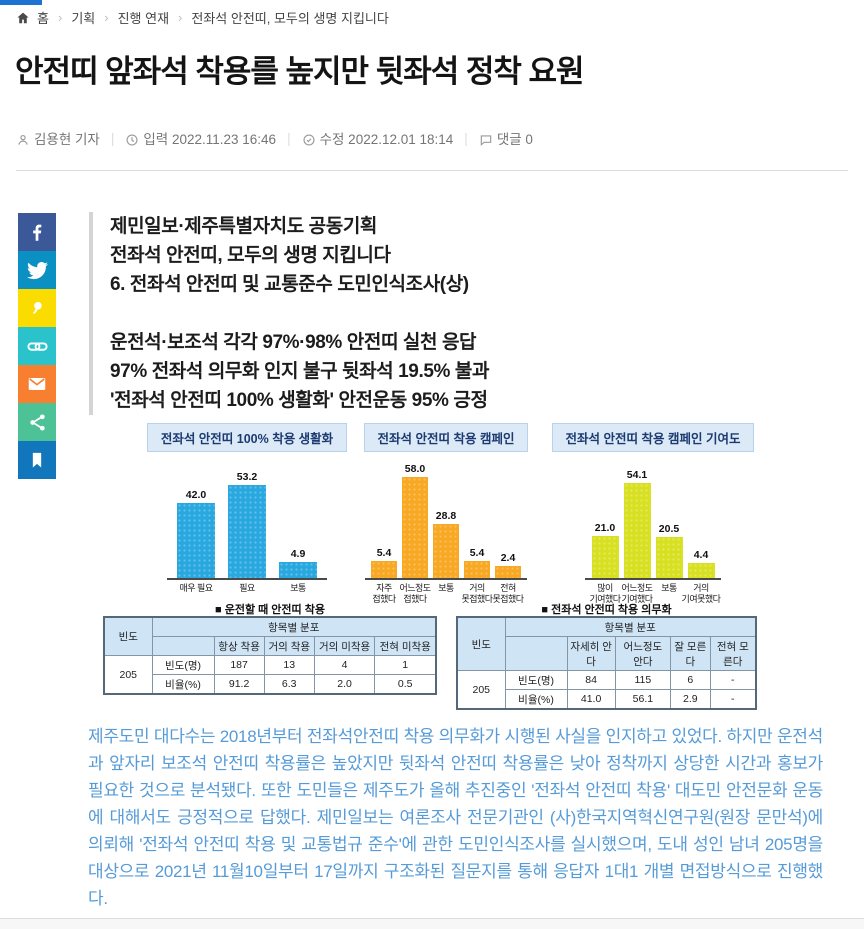 The width and height of the screenshot is (864, 929). I want to click on bar-value-label: 5.4, so click(477, 553).